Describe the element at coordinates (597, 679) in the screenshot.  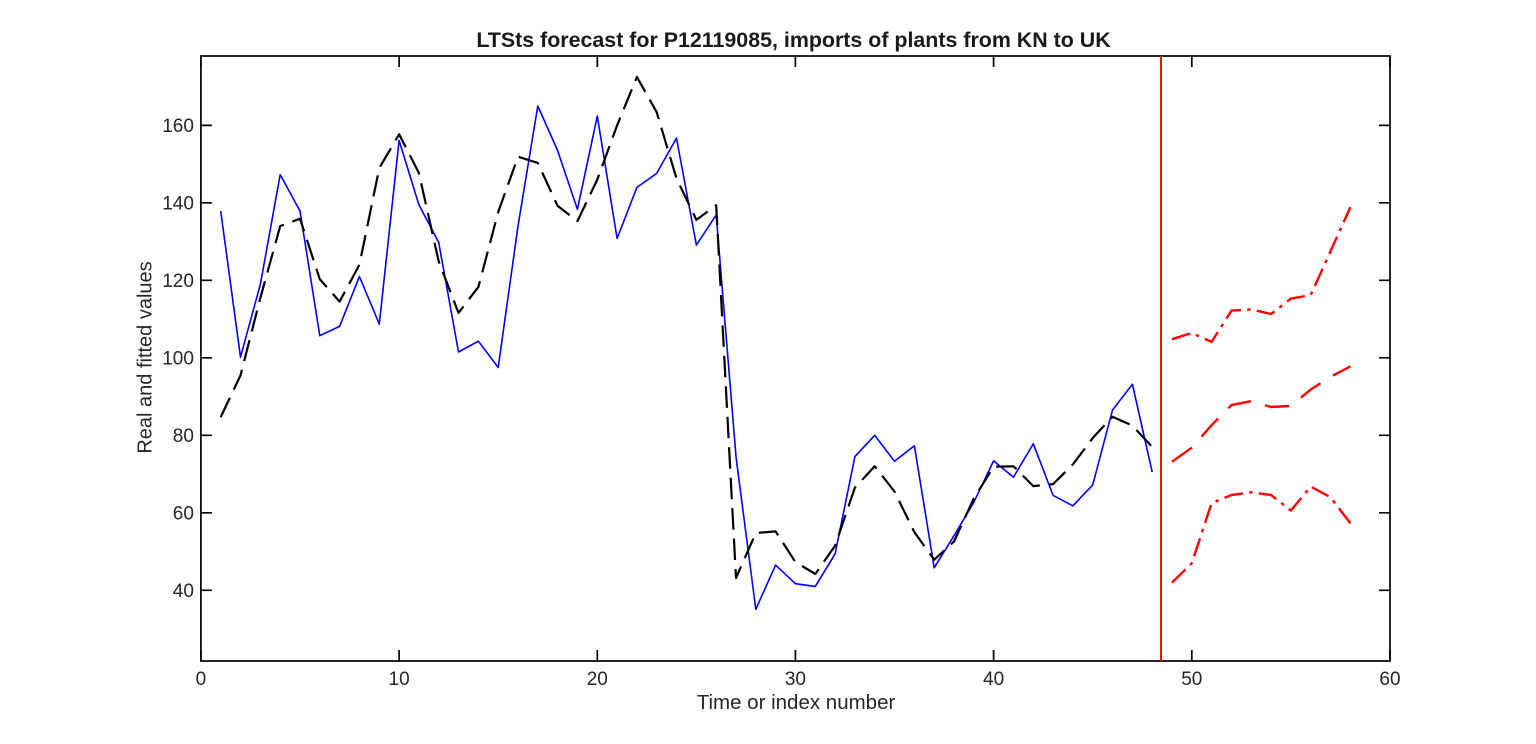
I see `svg-text: 20` at that location.